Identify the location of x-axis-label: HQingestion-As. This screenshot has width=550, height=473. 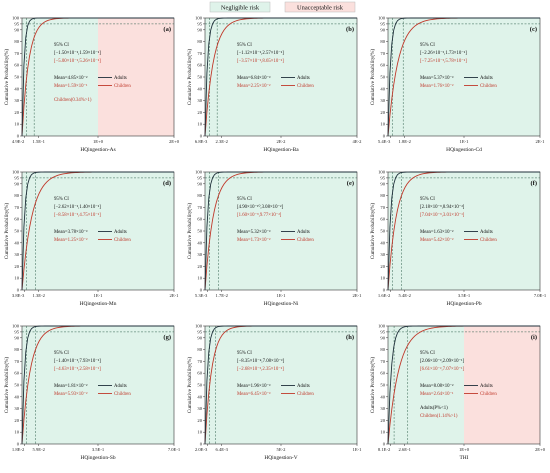
(97, 150).